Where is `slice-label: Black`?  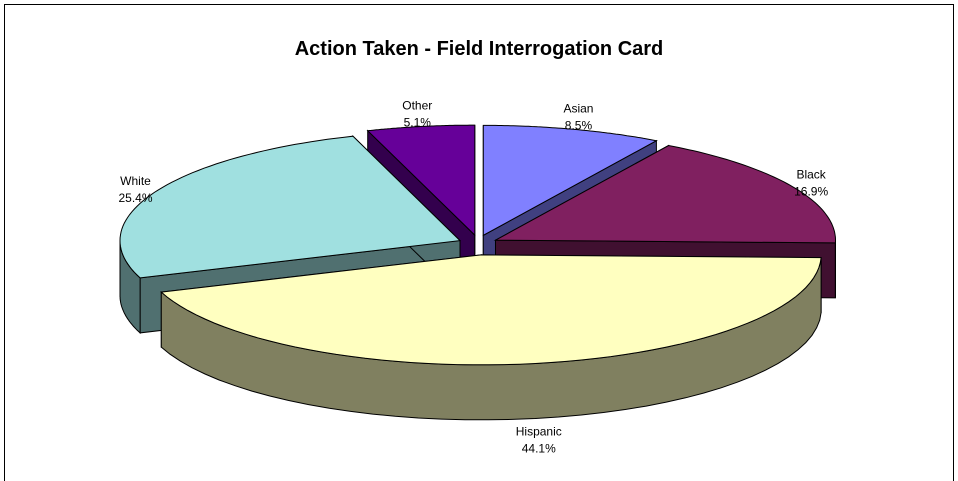
slice-label: Black is located at coordinates (811, 174).